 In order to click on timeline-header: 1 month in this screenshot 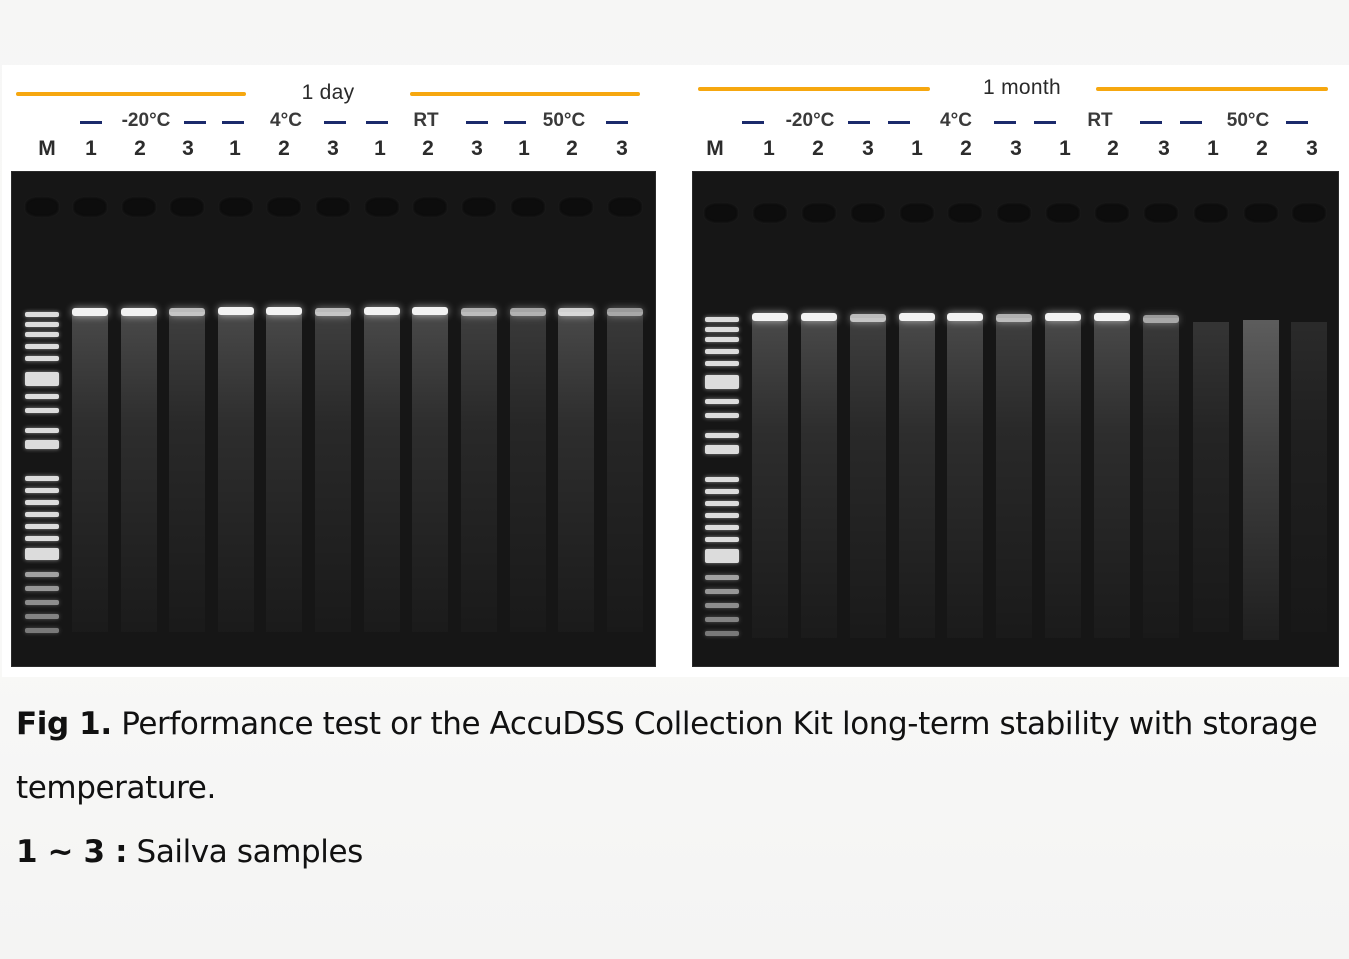, I will do `click(1019, 91)`.